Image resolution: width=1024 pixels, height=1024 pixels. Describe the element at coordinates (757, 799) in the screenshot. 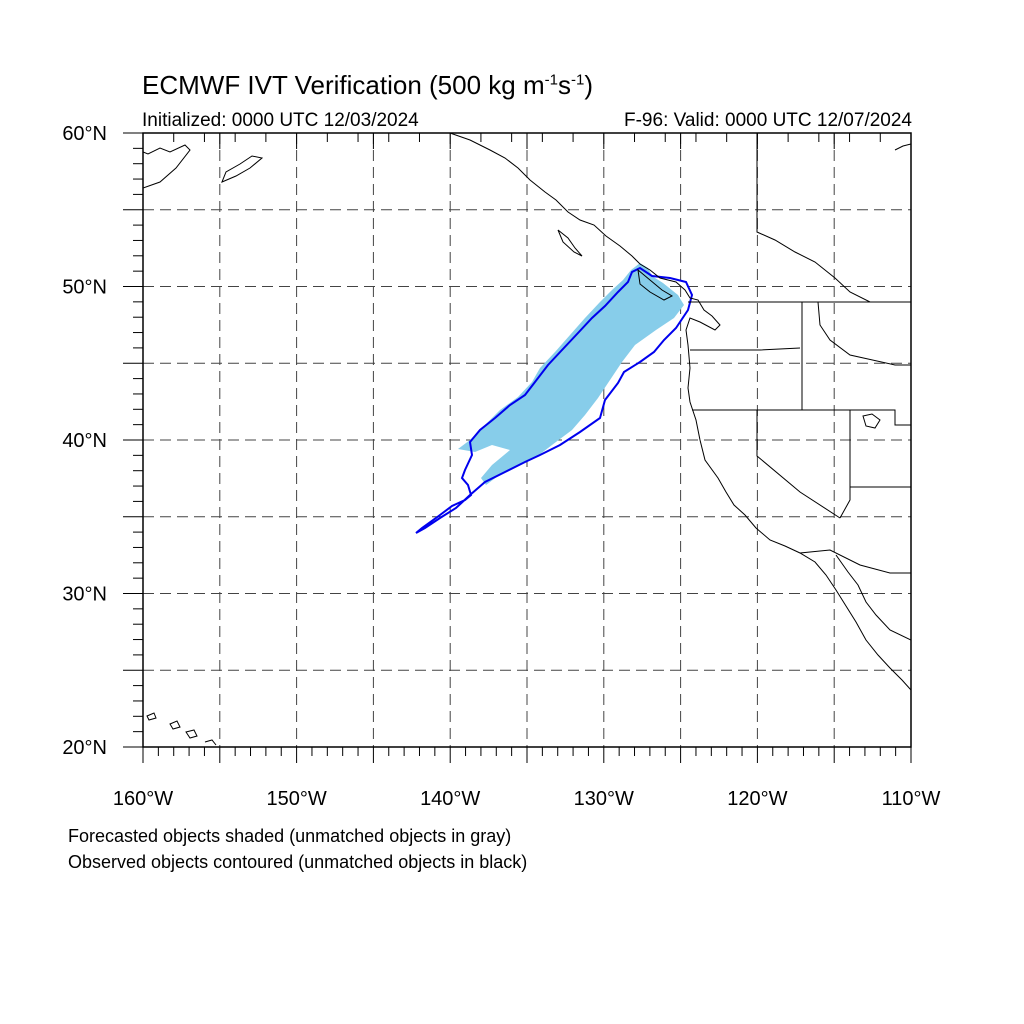

I see `lon-tick-label: 120°W` at that location.